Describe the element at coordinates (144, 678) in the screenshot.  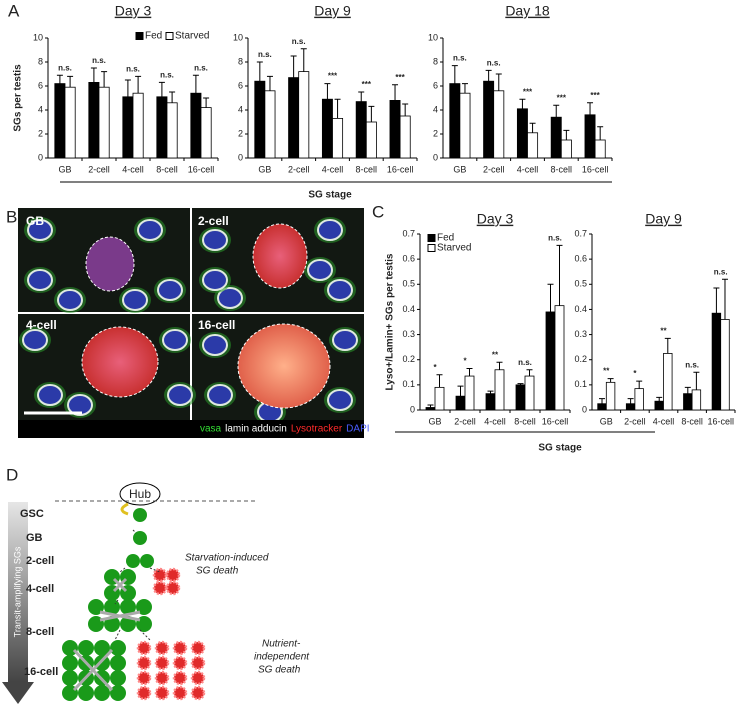
I see `dying-cell` at that location.